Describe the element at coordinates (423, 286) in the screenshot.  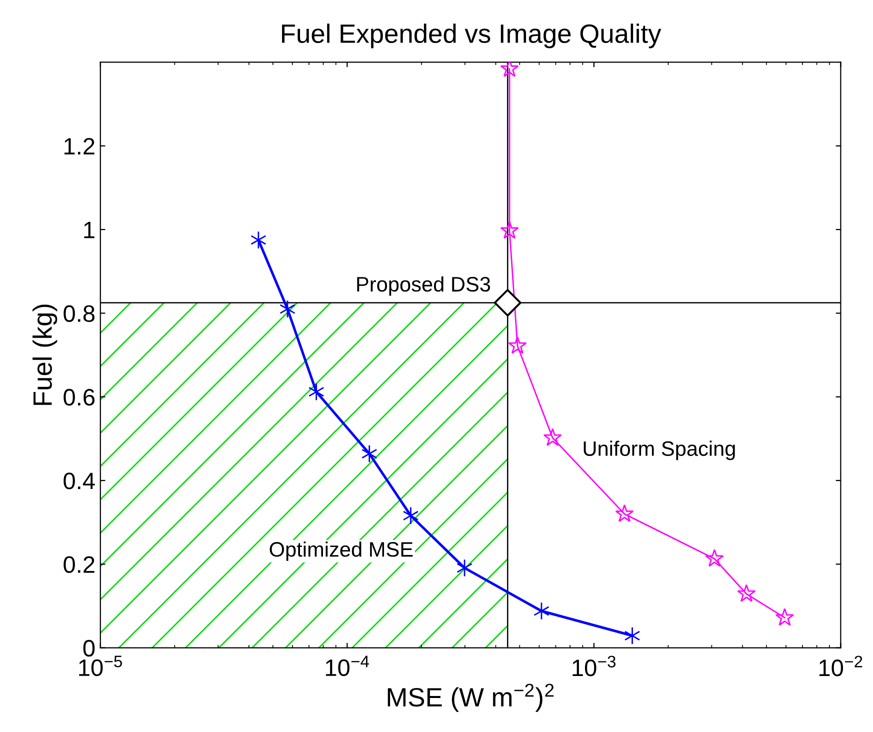
I see `annotation: Proposed DS3` at that location.